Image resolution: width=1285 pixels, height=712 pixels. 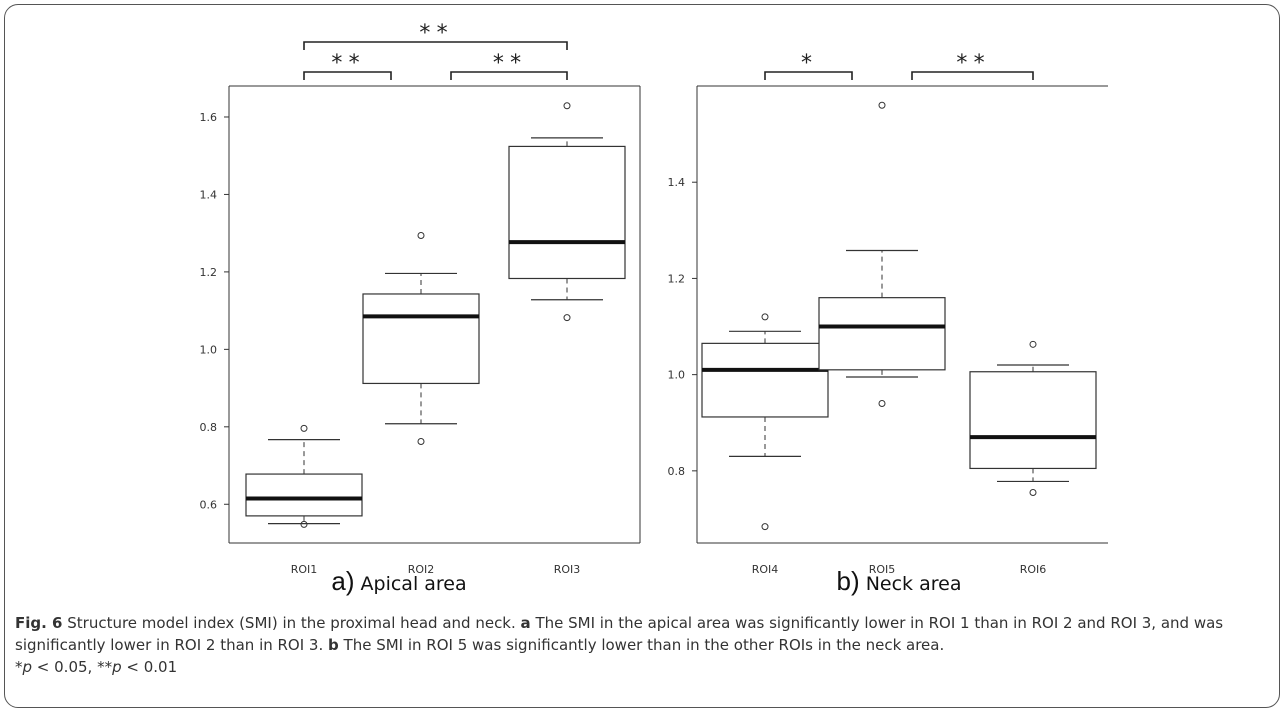 What do you see at coordinates (911, 584) in the screenshot?
I see `panel-title: Neck area` at bounding box center [911, 584].